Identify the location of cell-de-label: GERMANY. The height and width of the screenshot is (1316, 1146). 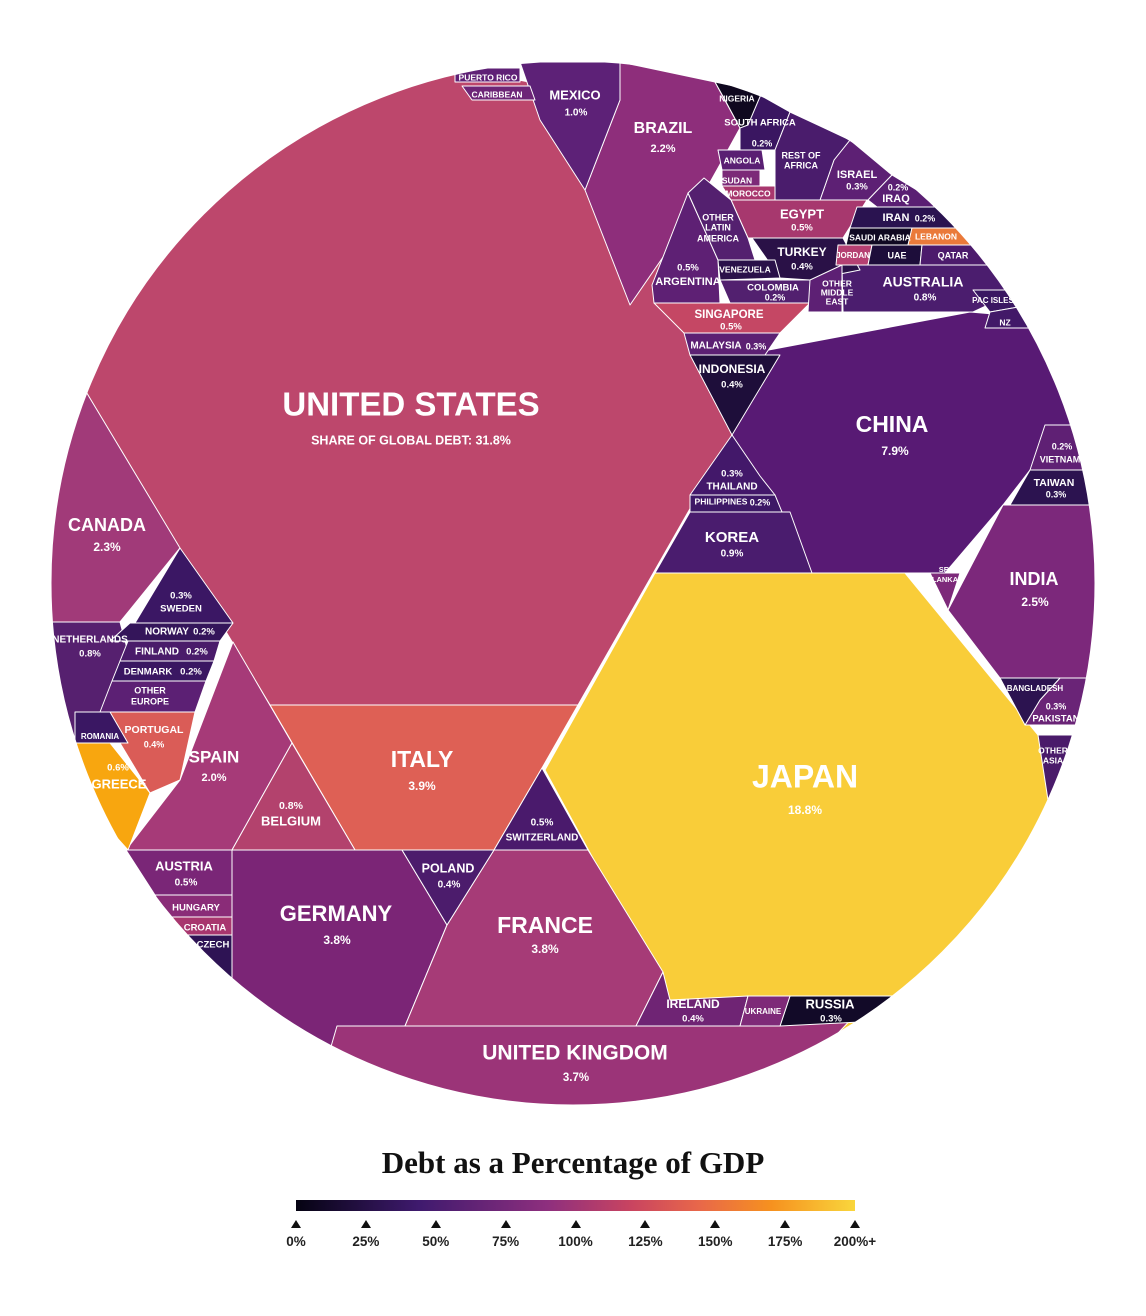
(336, 913).